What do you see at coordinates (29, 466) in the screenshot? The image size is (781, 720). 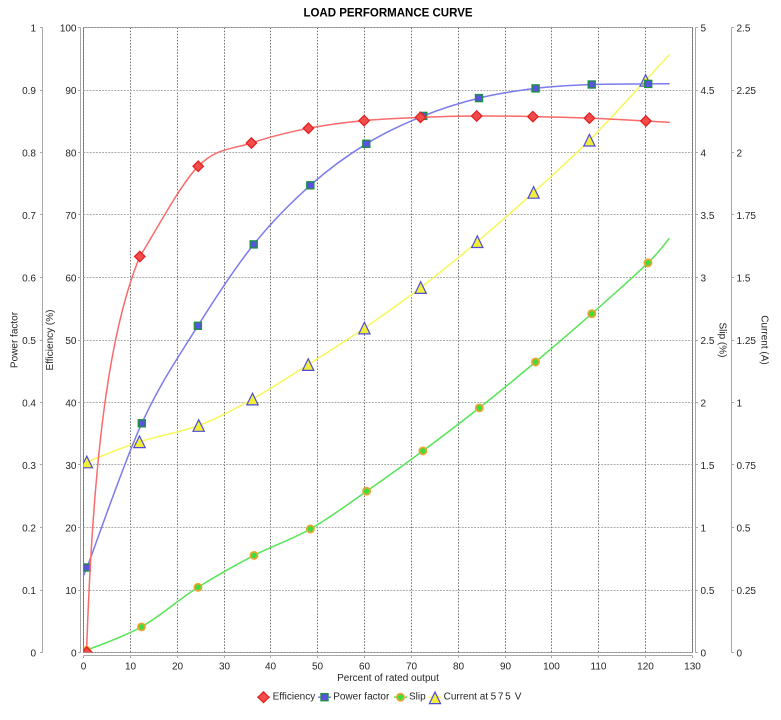 I see `svg-text: 0.3` at bounding box center [29, 466].